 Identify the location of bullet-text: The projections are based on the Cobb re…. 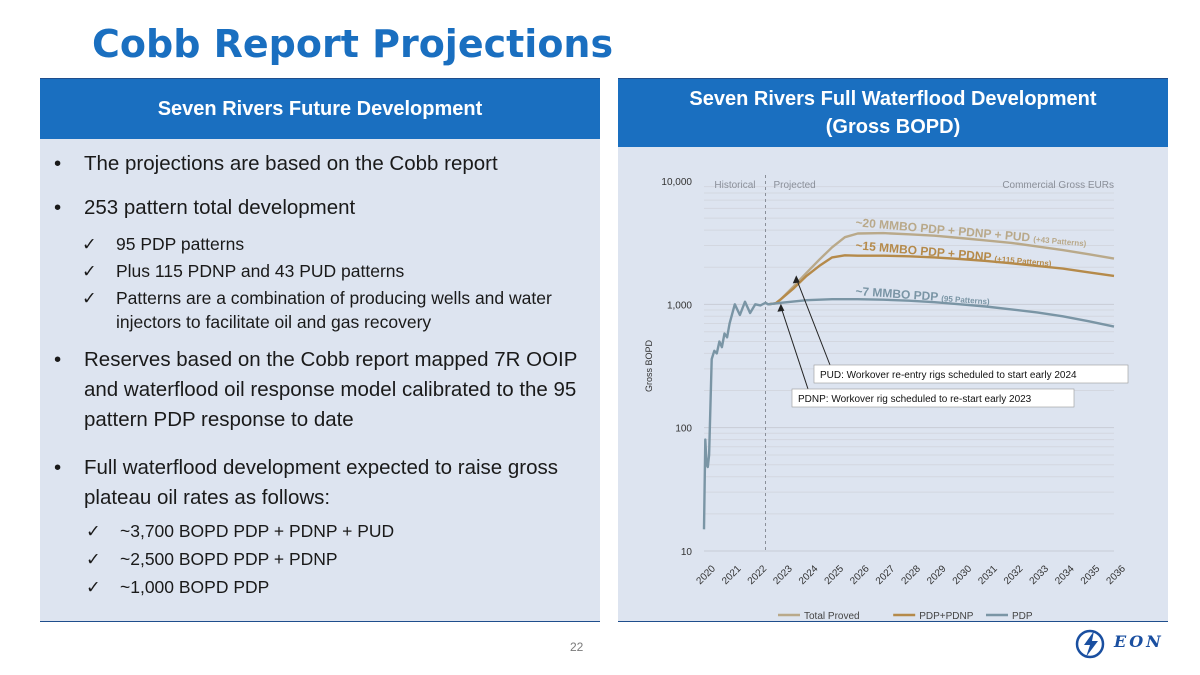
(291, 163).